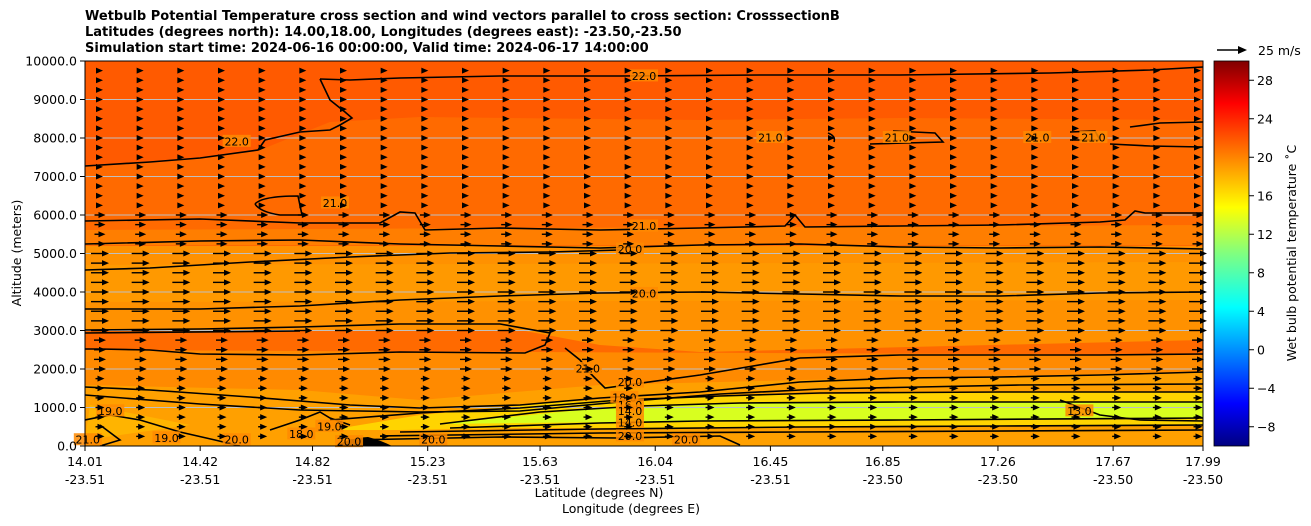  I want to click on x-tick-lat: 17.67, so click(1113, 461).